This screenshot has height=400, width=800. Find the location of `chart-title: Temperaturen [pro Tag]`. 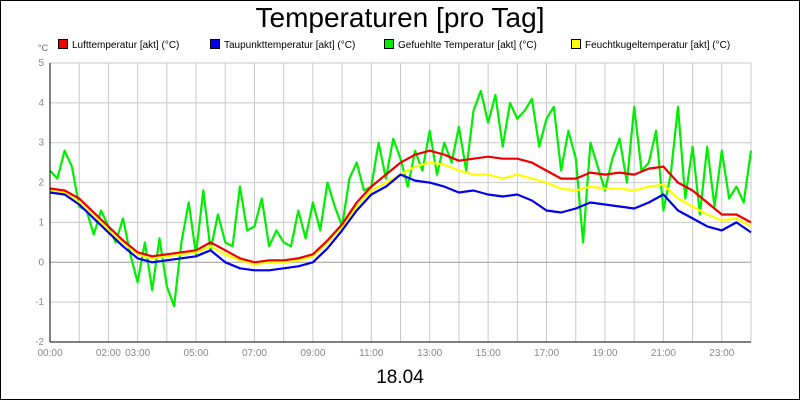

chart-title: Temperaturen [pro Tag] is located at coordinates (400, 17).